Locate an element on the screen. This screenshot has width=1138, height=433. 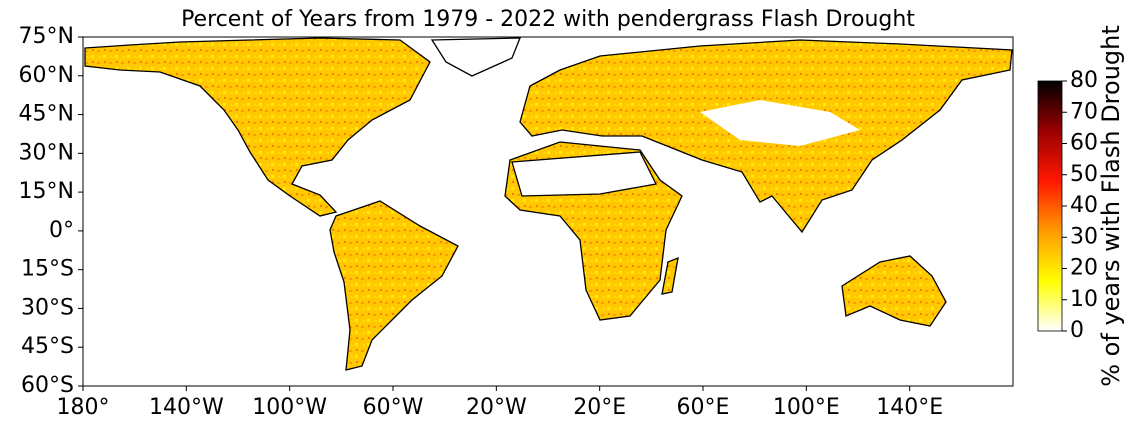
y-tick-label: 30°N is located at coordinates (46, 152).